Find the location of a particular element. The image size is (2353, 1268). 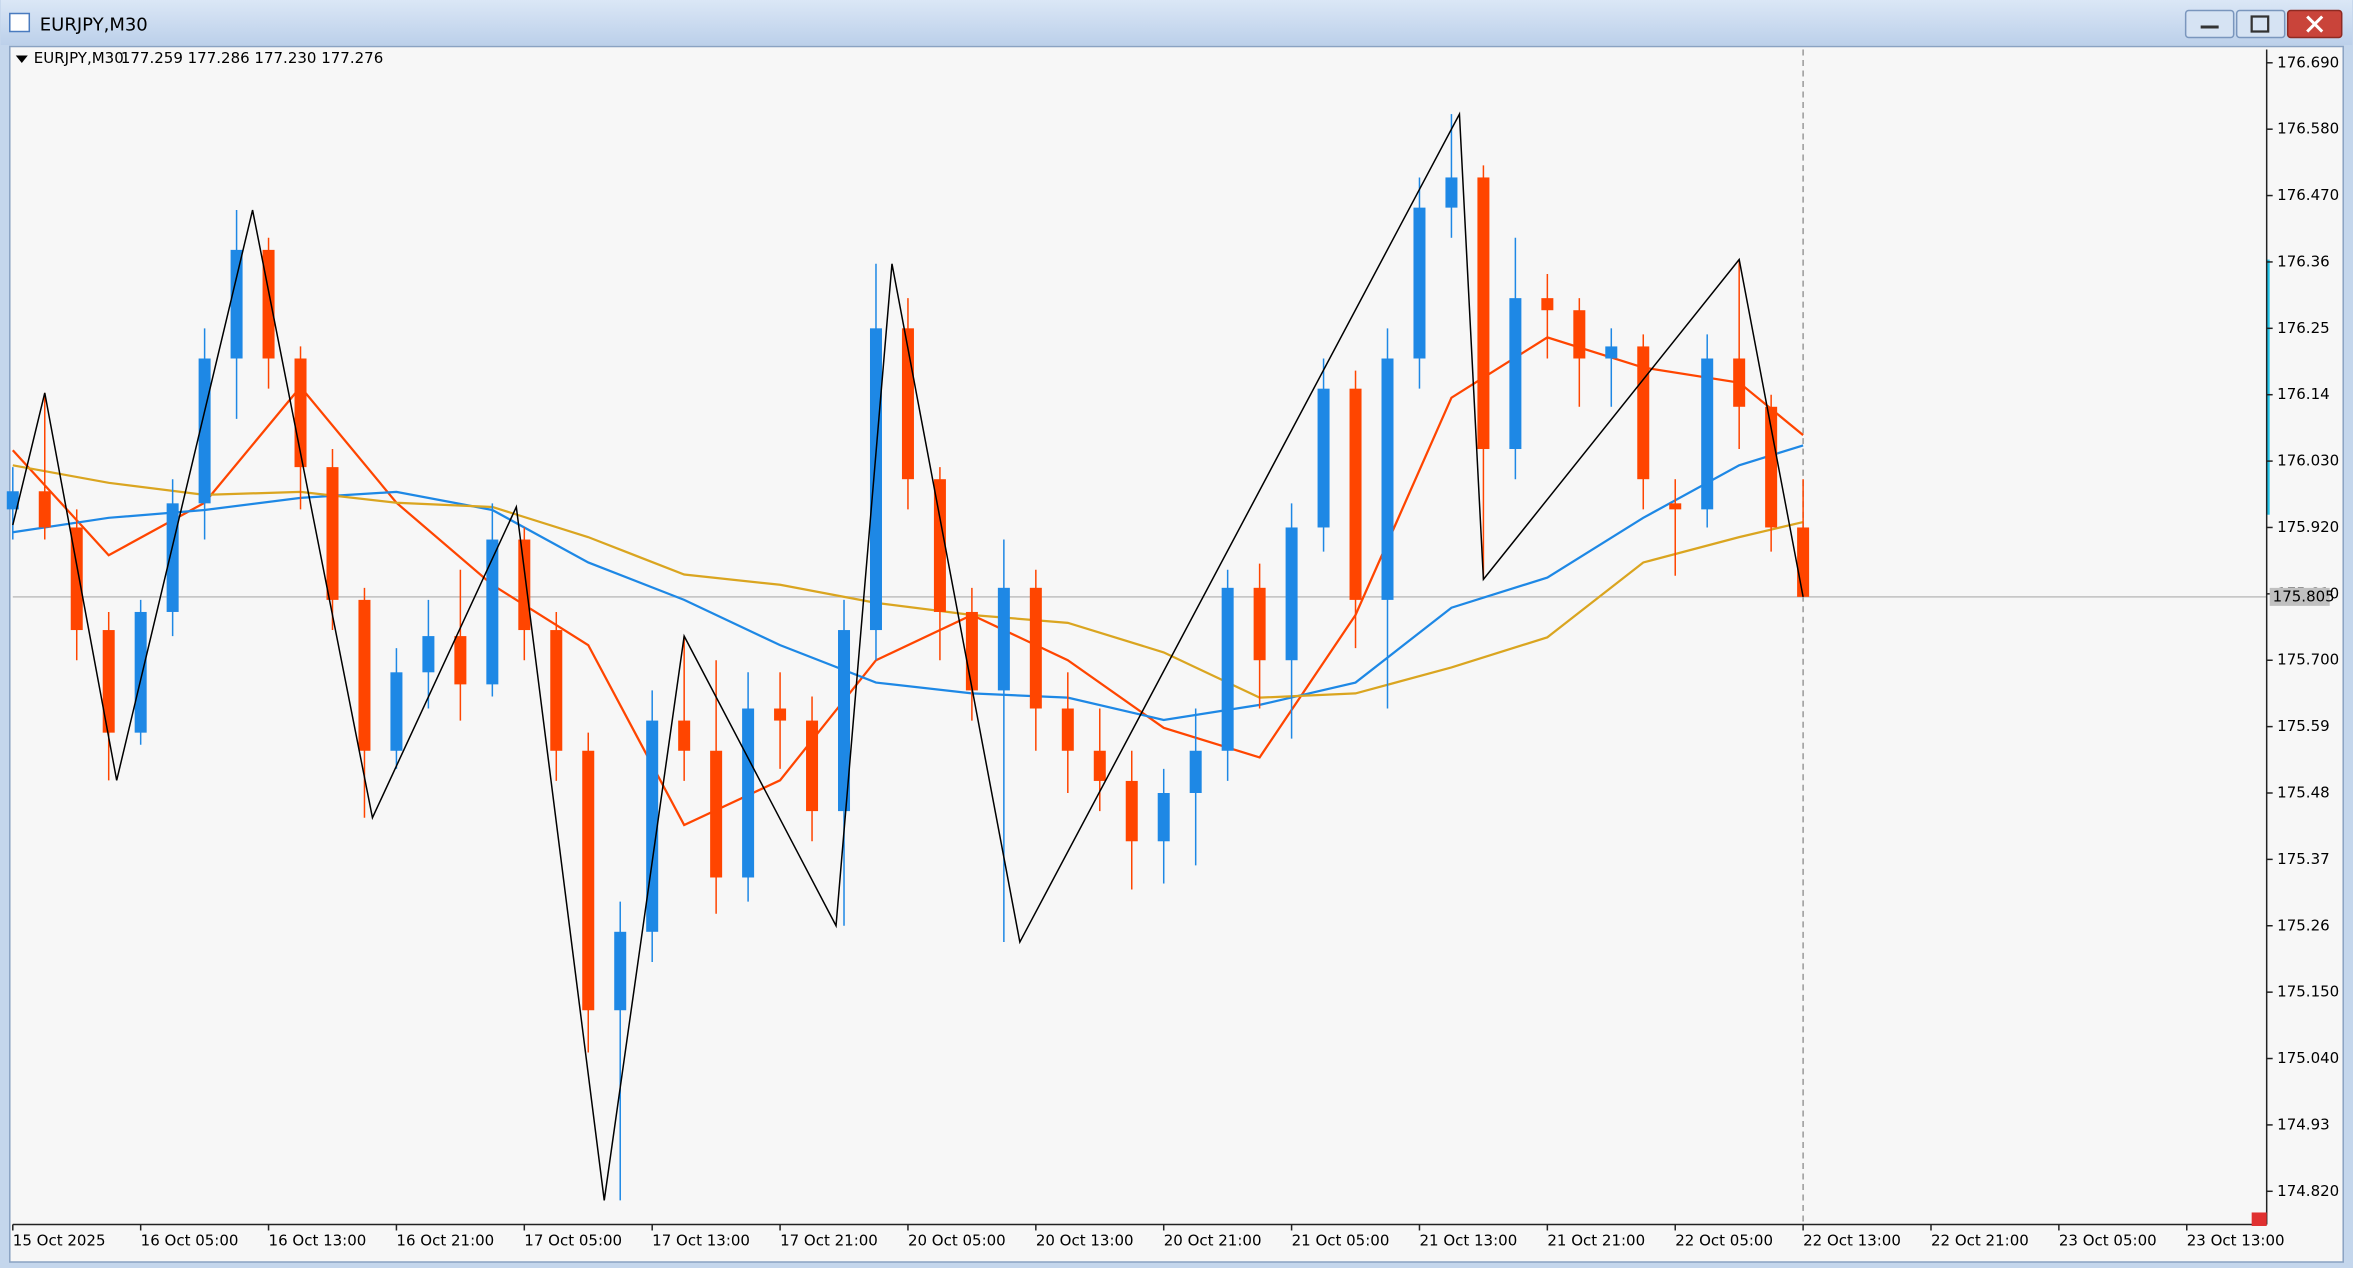

x-tick-label: 23 Oct 05:00 is located at coordinates (2108, 1240).